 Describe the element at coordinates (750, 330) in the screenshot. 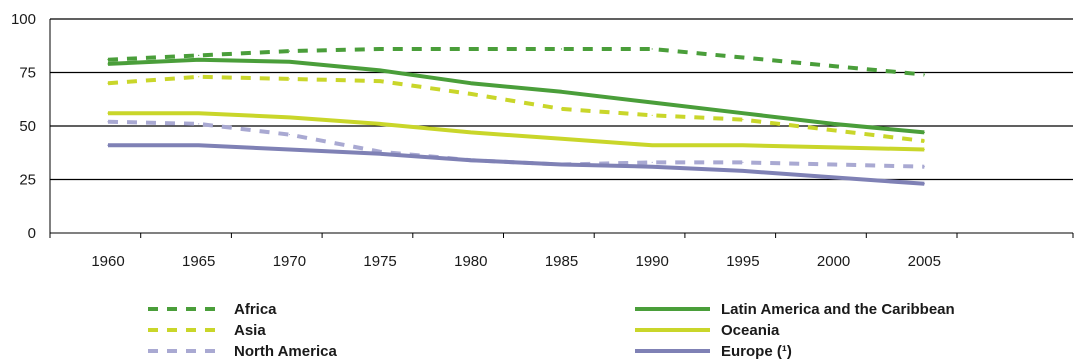

I see `legend-label: Oceania` at that location.